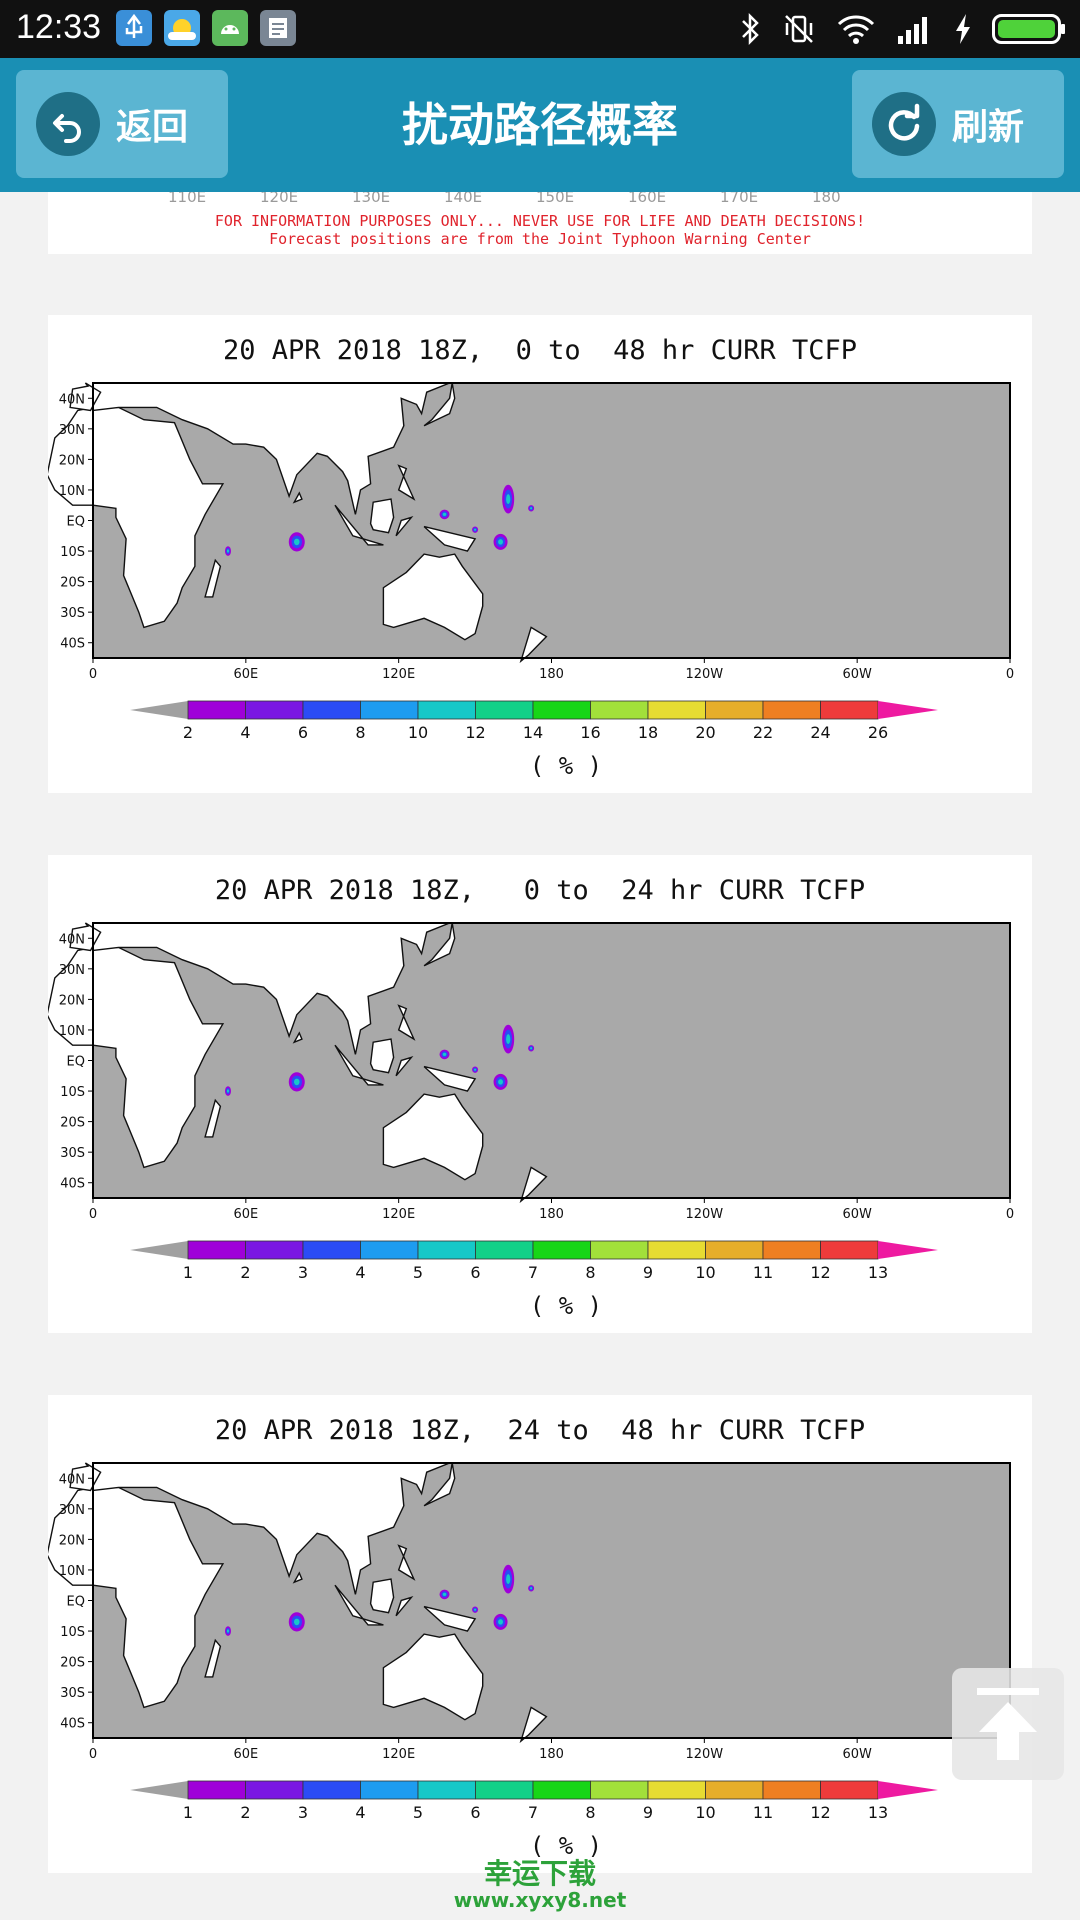  Describe the element at coordinates (59, 27) in the screenshot. I see `status-time: 12:33` at that location.